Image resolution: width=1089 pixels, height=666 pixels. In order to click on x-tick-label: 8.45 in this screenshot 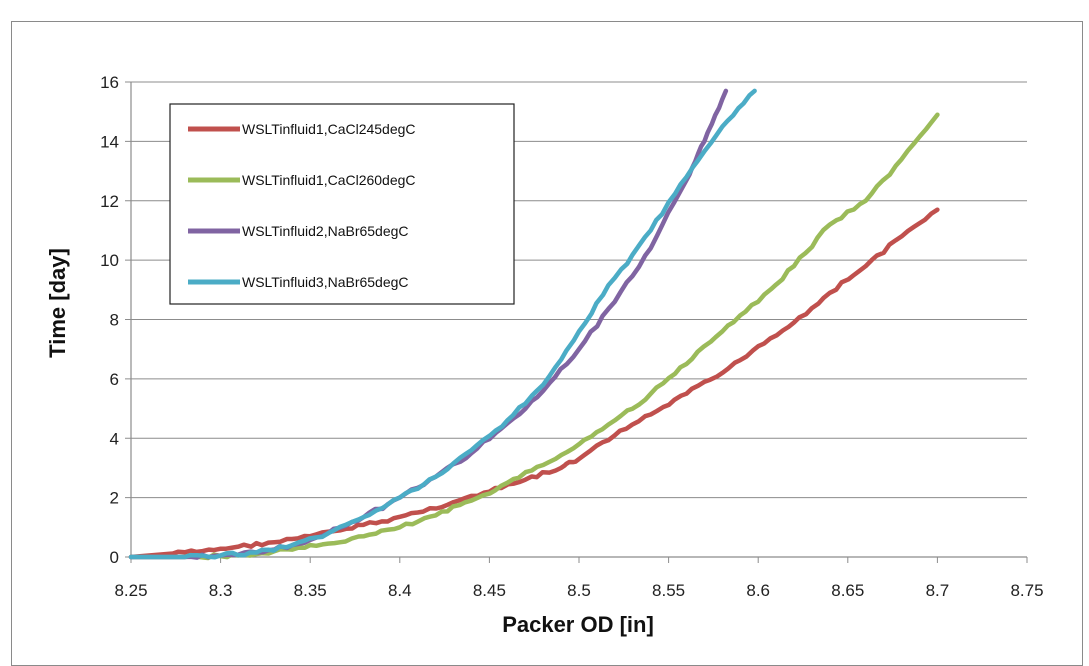, I will do `click(489, 590)`.